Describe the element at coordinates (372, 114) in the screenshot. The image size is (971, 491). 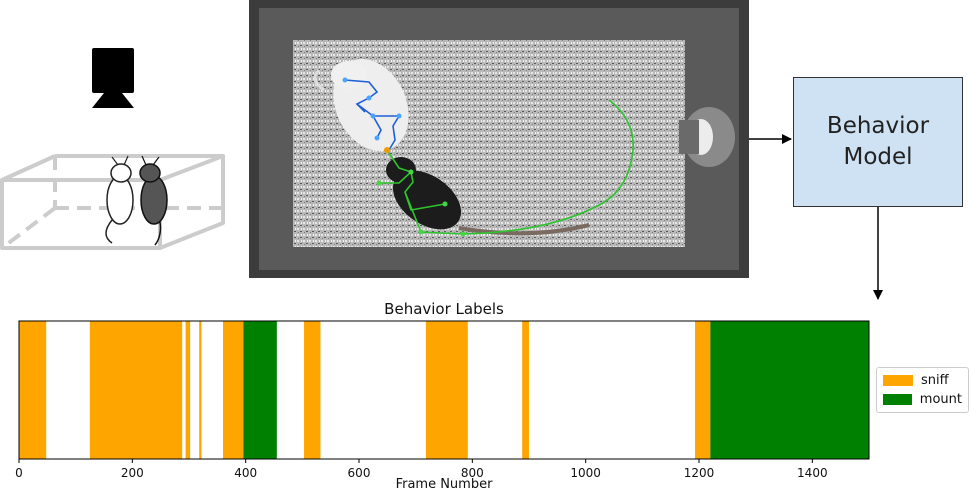
I see `blue-pose-skeleton` at that location.